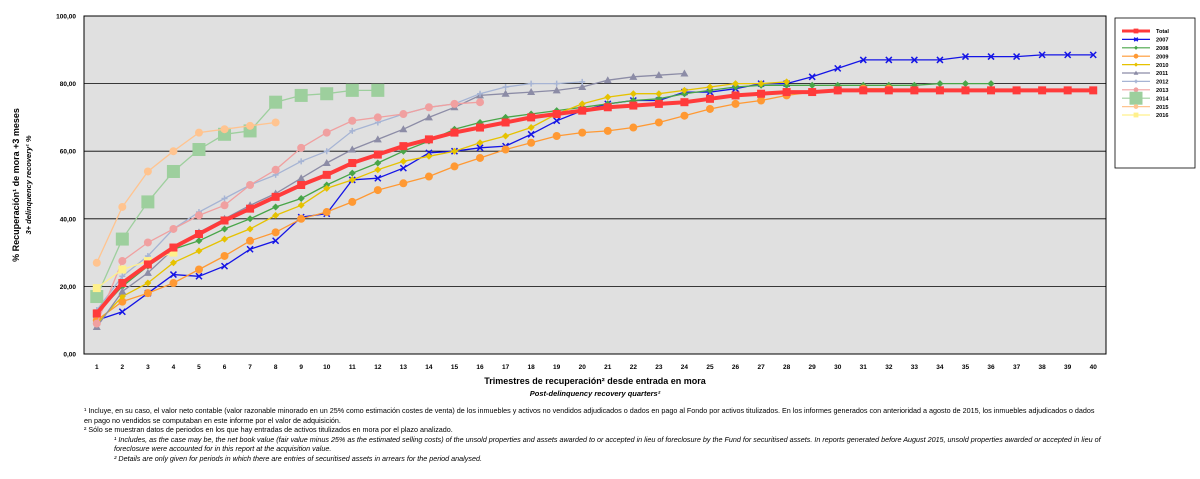 This screenshot has height=479, width=1200. What do you see at coordinates (301, 367) in the screenshot?
I see `x-tick-label: 9` at bounding box center [301, 367].